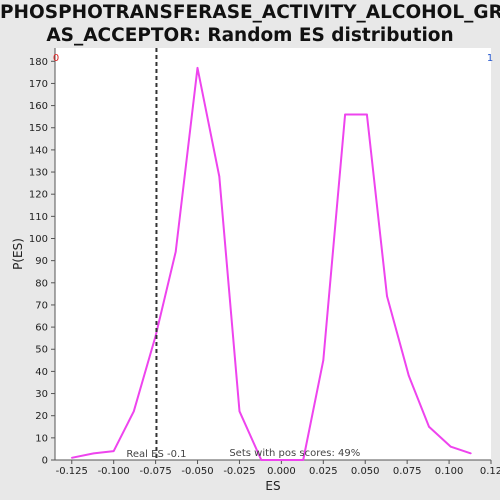  Describe the element at coordinates (490, 58) in the screenshot. I see `right-marker: 1` at that location.